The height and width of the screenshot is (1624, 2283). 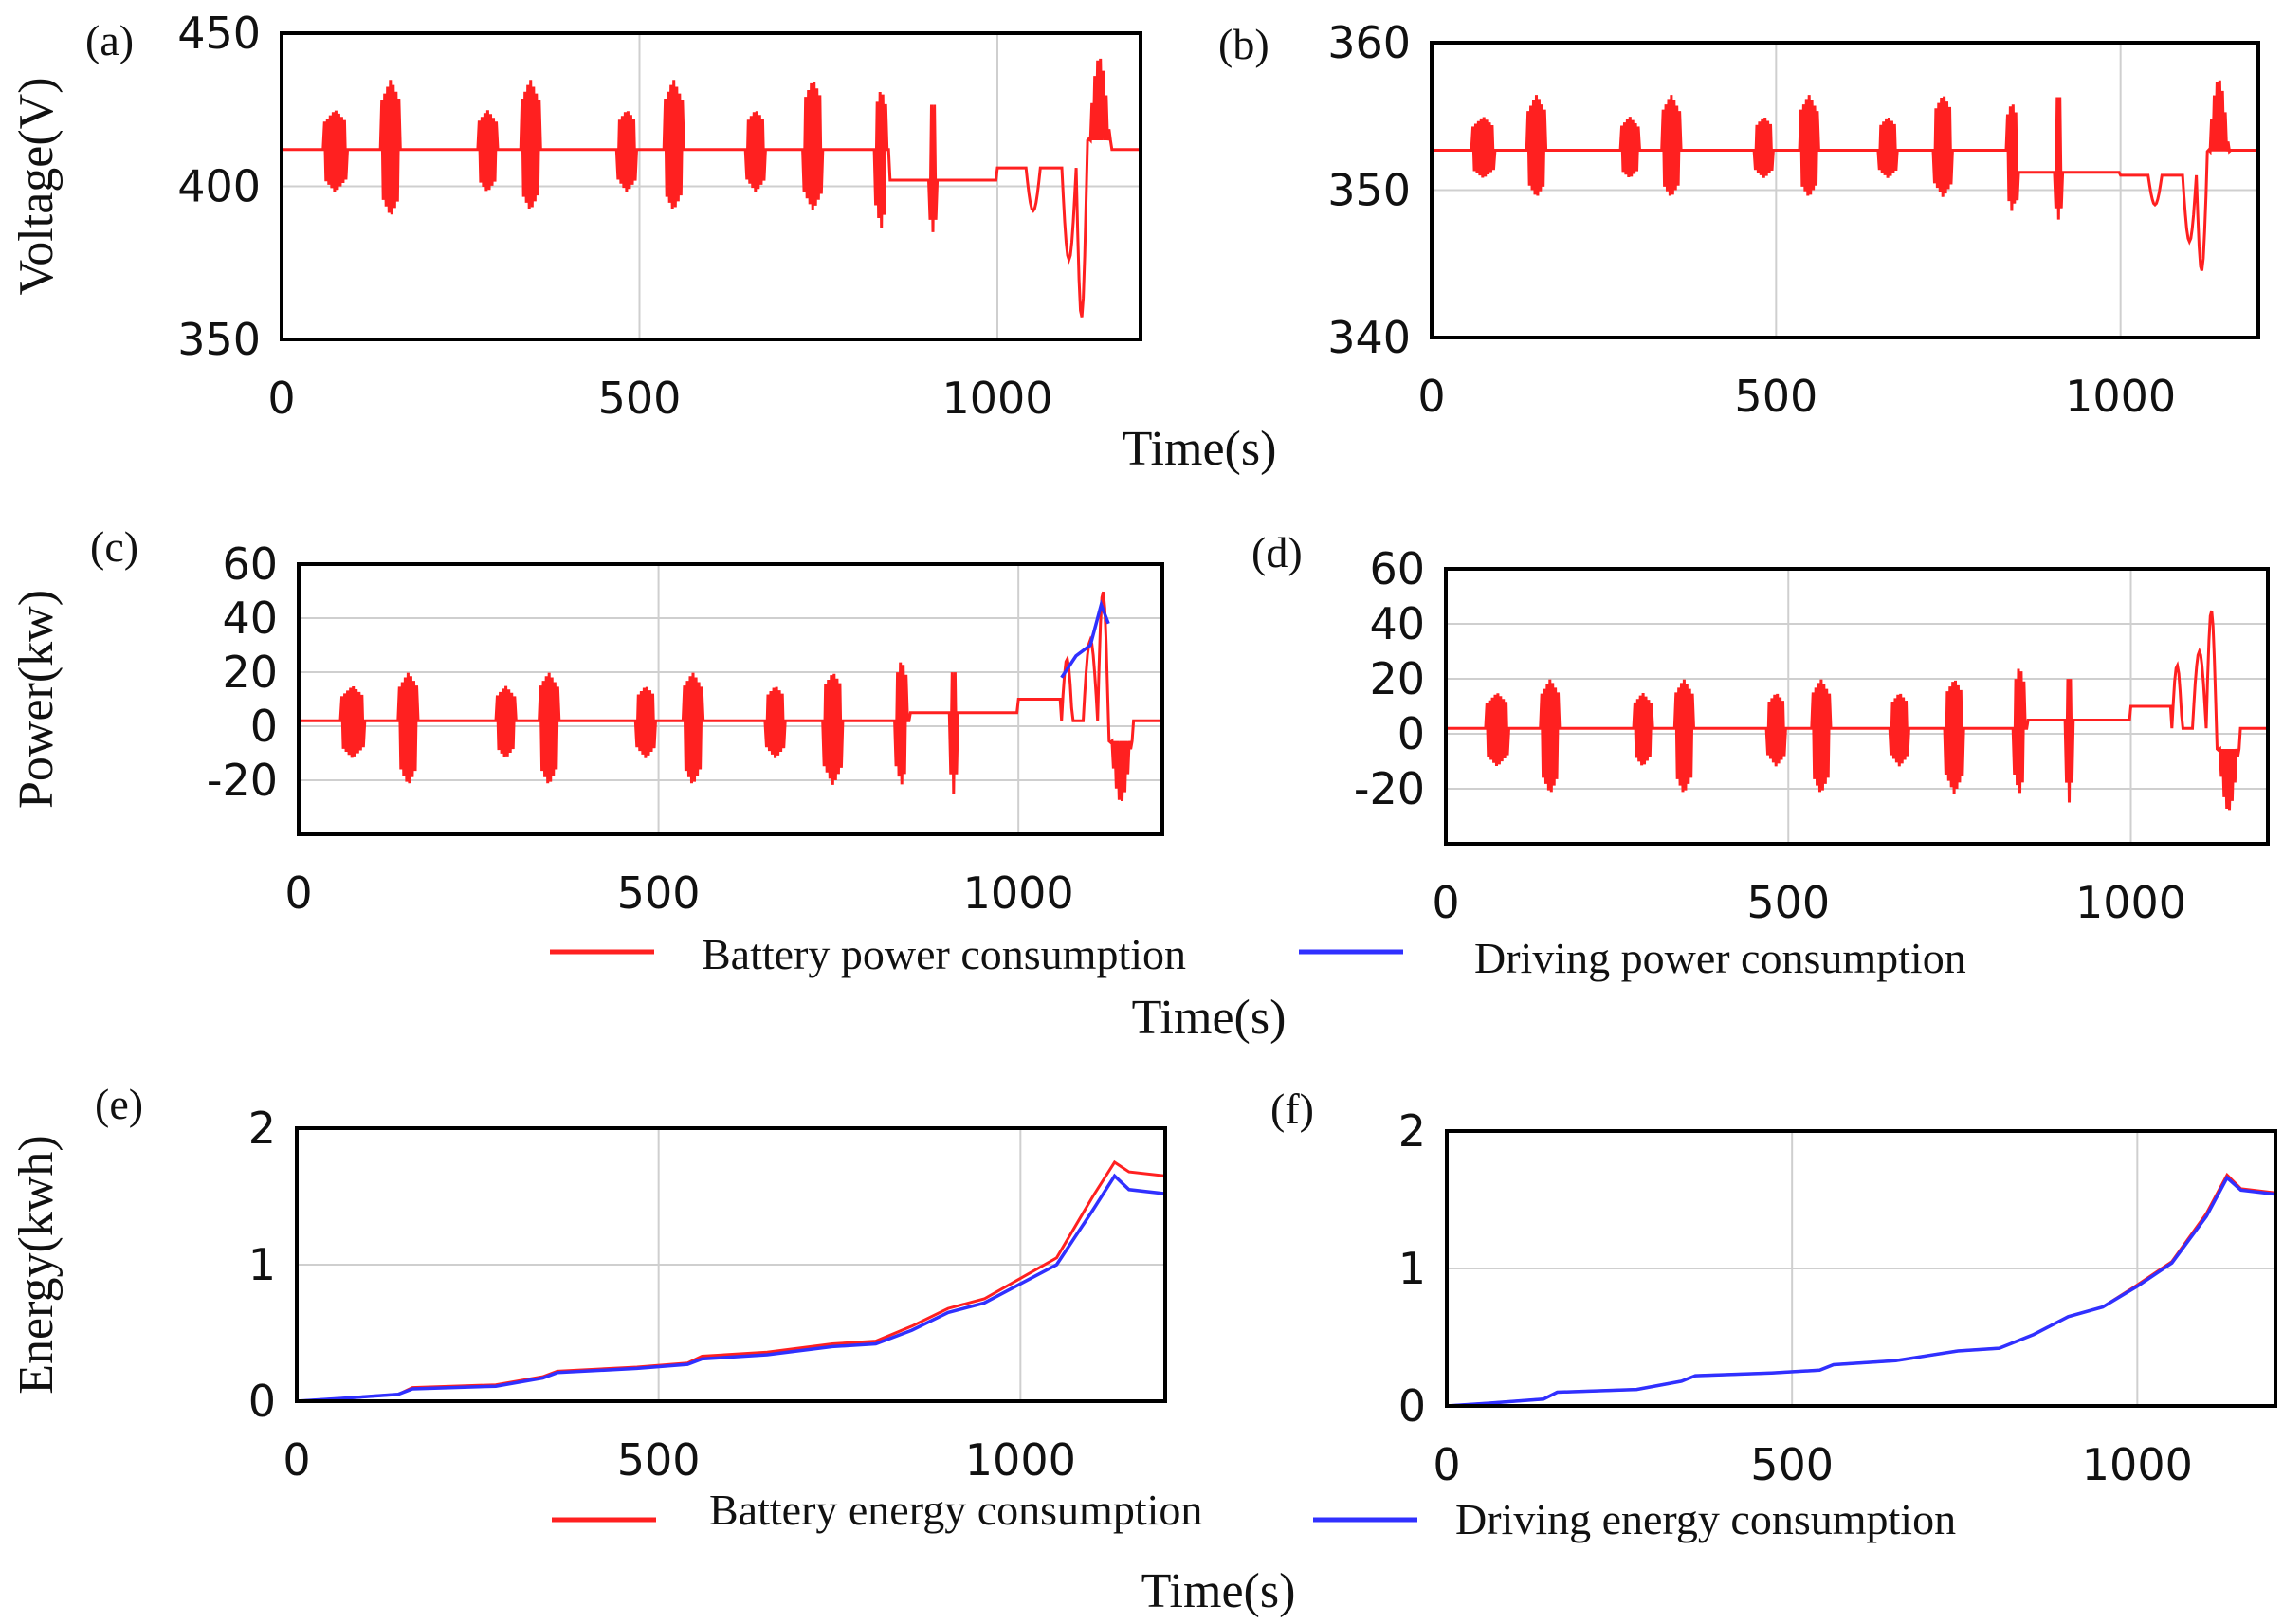 I want to click on y-tick-label: 340, so click(x=1369, y=337).